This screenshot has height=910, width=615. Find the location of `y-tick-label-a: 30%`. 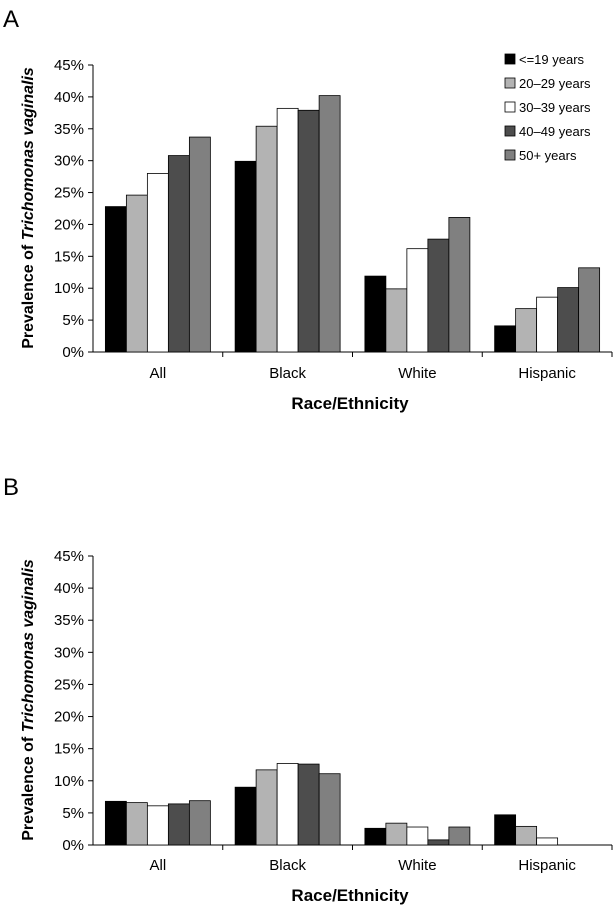

y-tick-label-a: 30% is located at coordinates (69, 161).